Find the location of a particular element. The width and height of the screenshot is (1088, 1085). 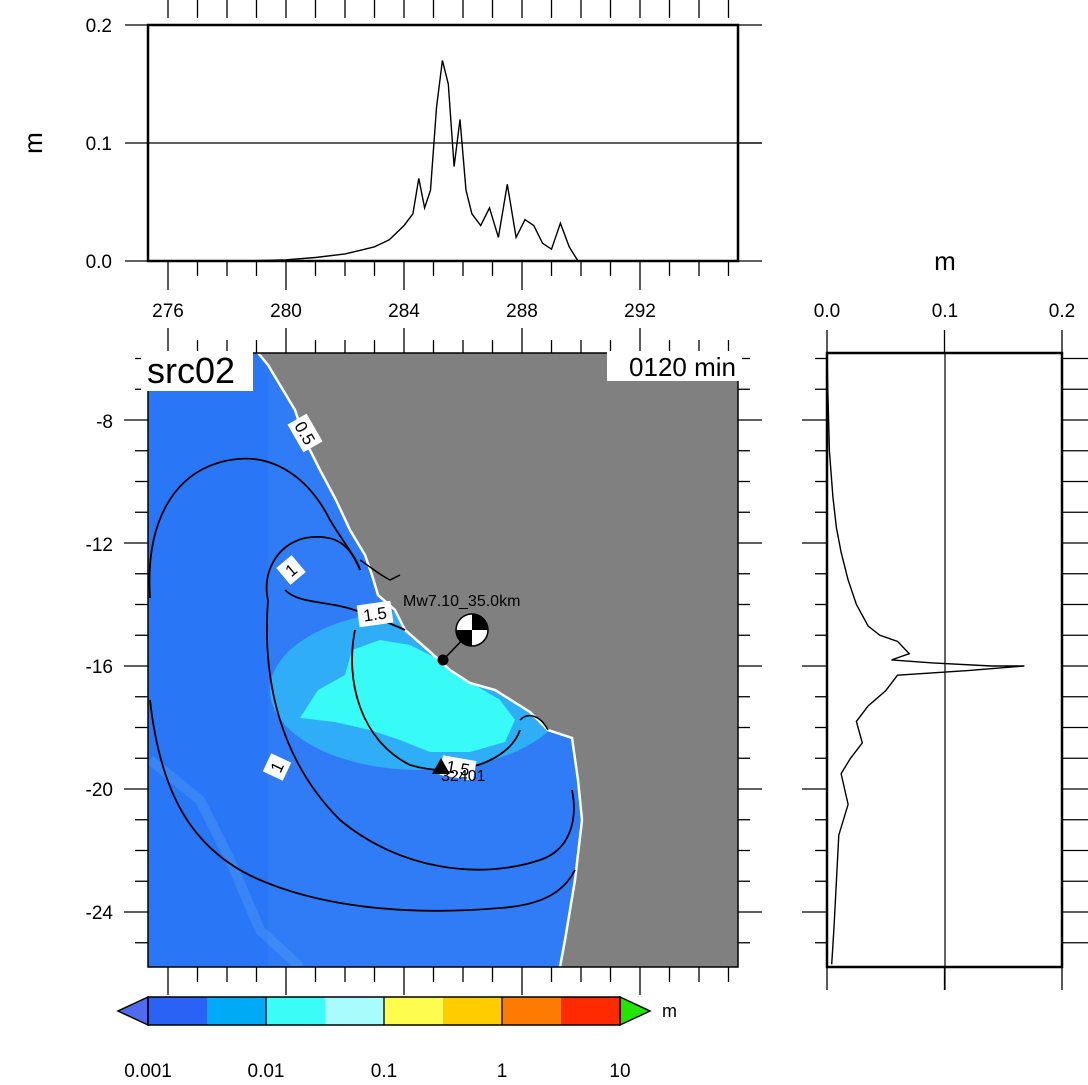

right-profile-xtick-label: 0.0 is located at coordinates (827, 311).